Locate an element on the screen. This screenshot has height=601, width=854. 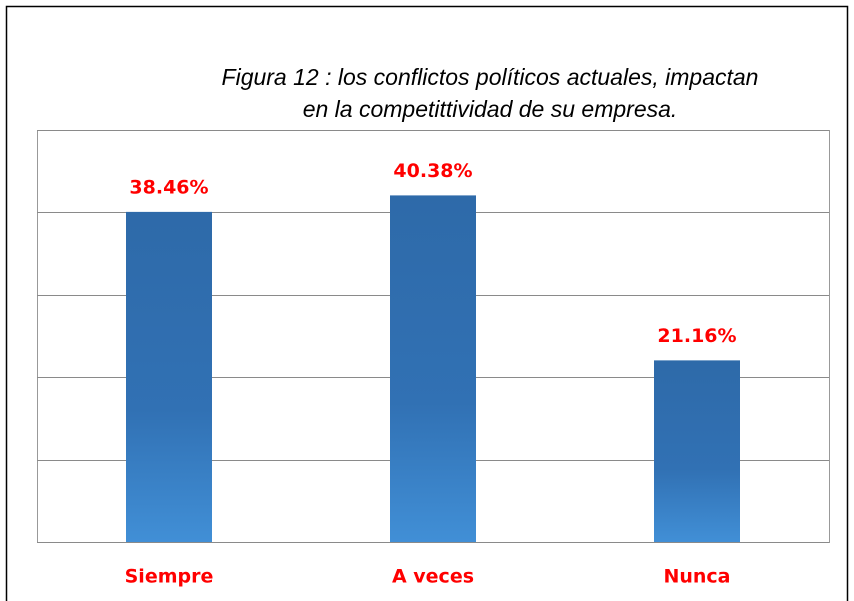
data-label: 38.46% is located at coordinates (168, 187).